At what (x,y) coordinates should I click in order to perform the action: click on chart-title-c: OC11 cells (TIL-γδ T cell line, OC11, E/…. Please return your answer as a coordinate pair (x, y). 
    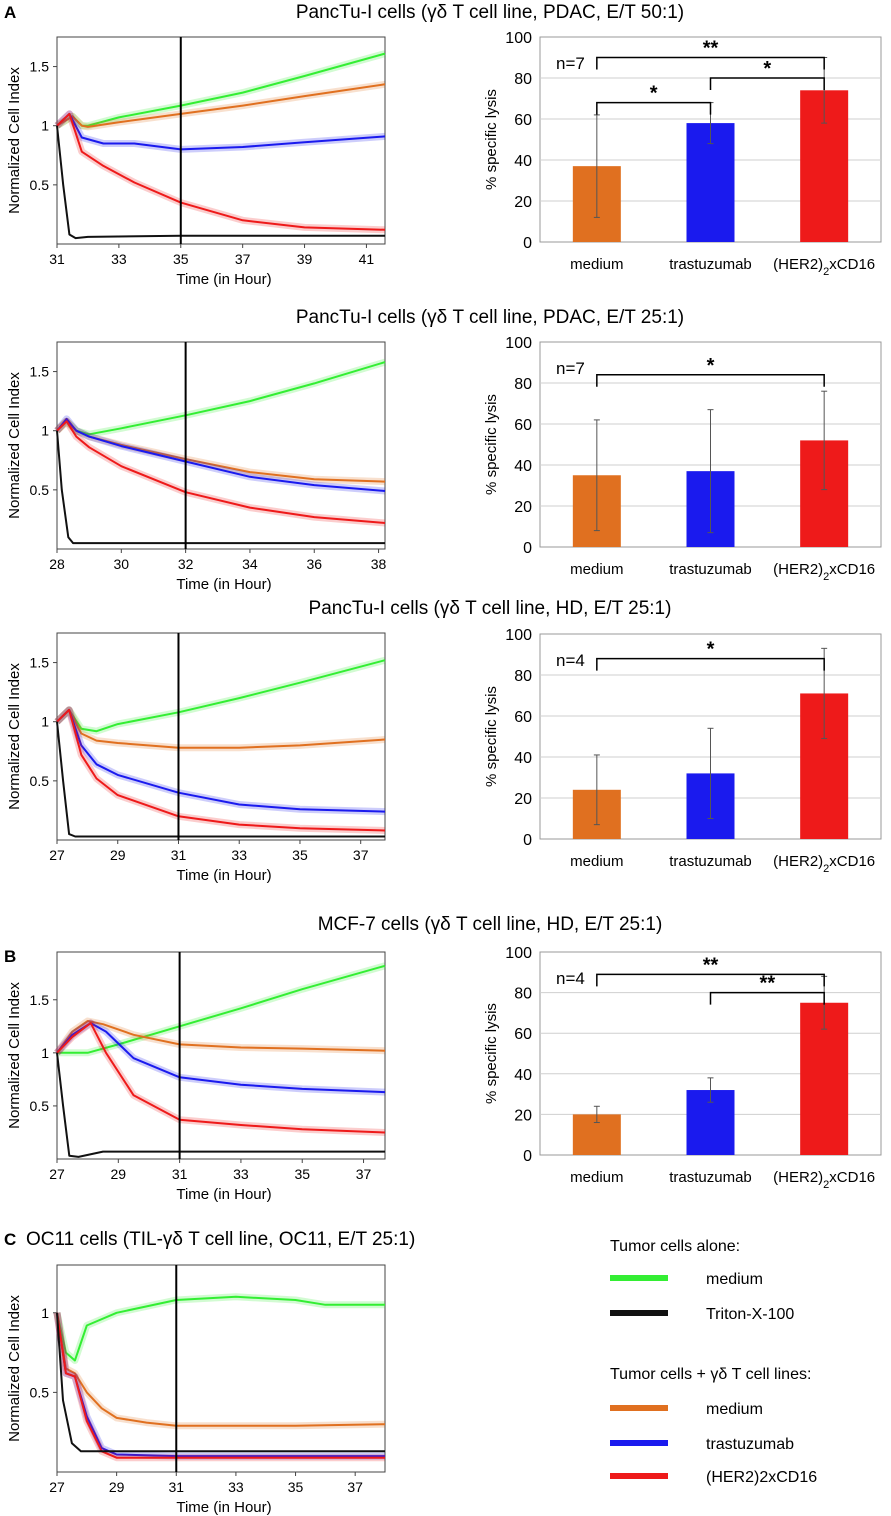
    Looking at the image, I should click on (220, 1239).